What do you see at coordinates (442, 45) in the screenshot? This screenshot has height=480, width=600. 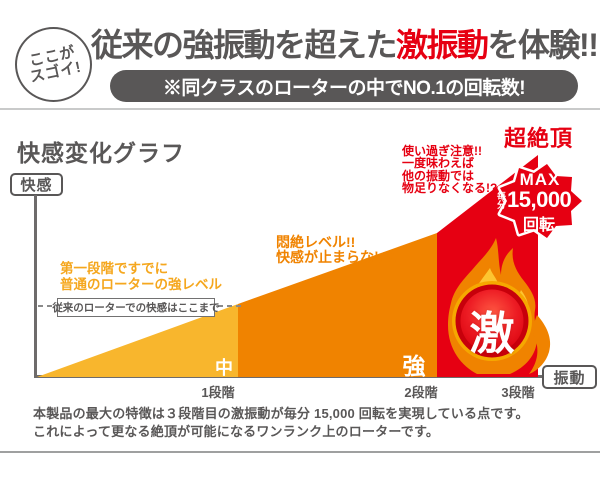 I see `headline-emphasis: 激振動` at bounding box center [442, 45].